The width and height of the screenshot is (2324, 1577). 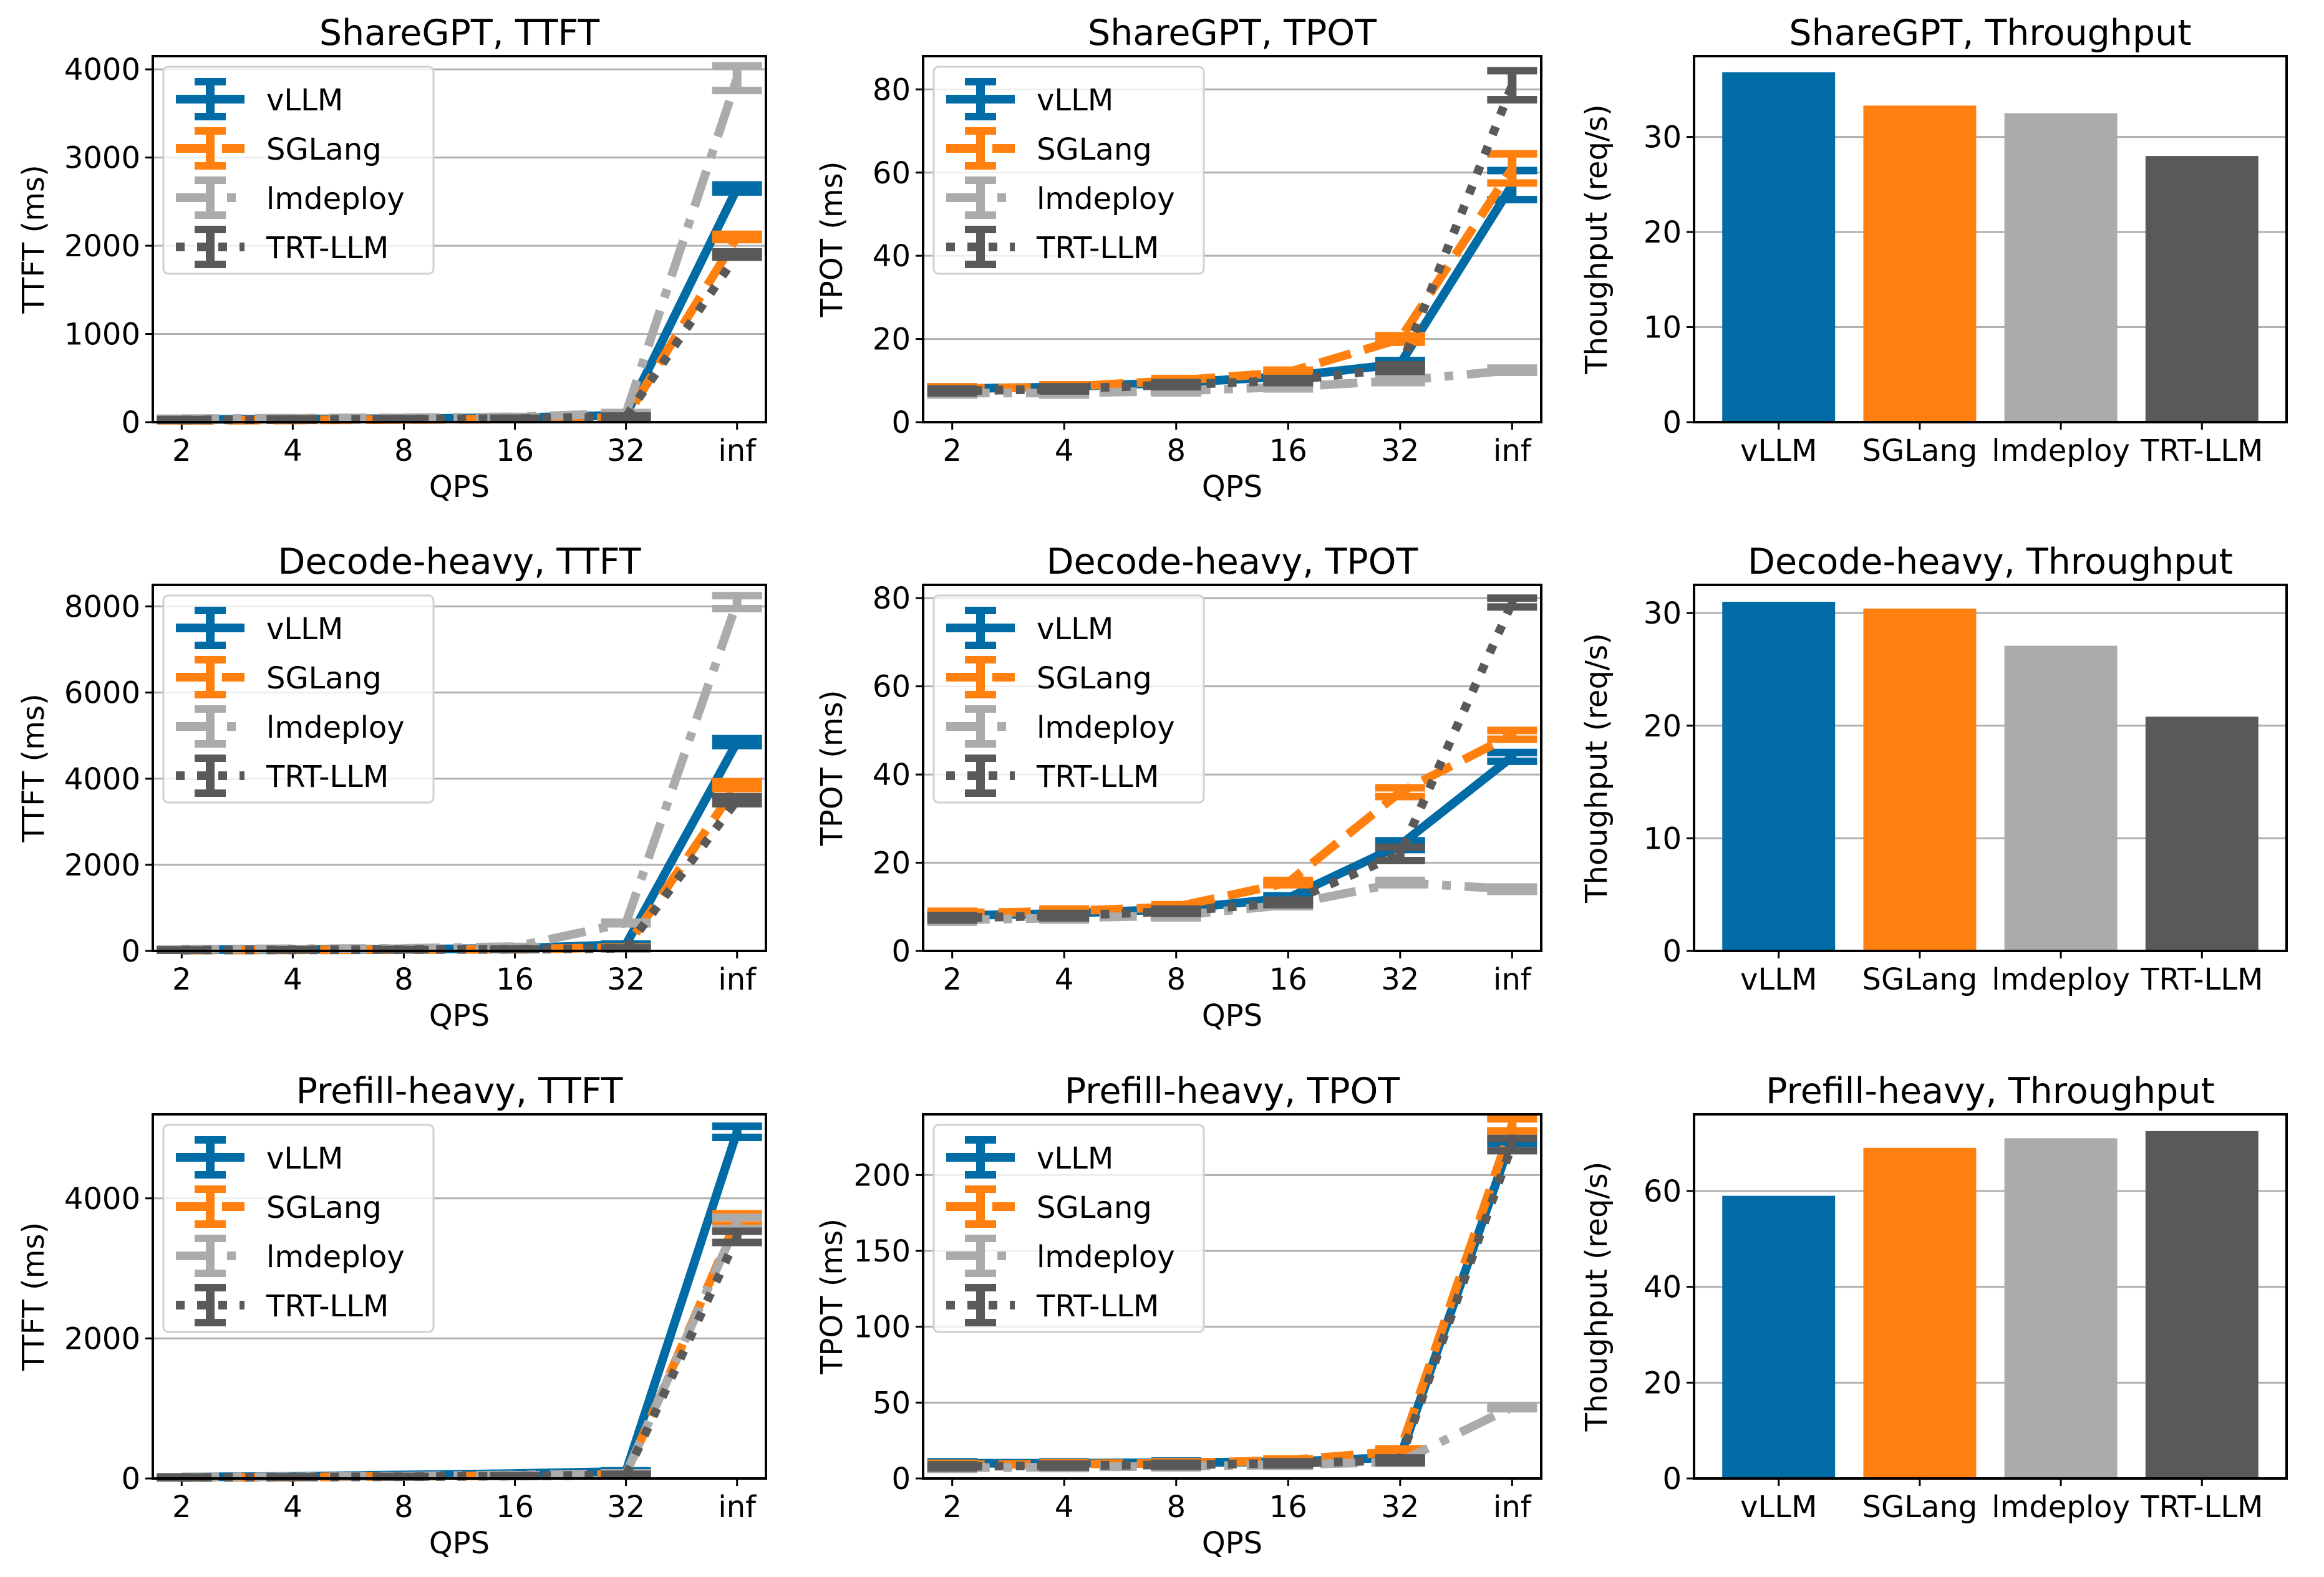 I want to click on y-tick-label: 60, so click(x=892, y=173).